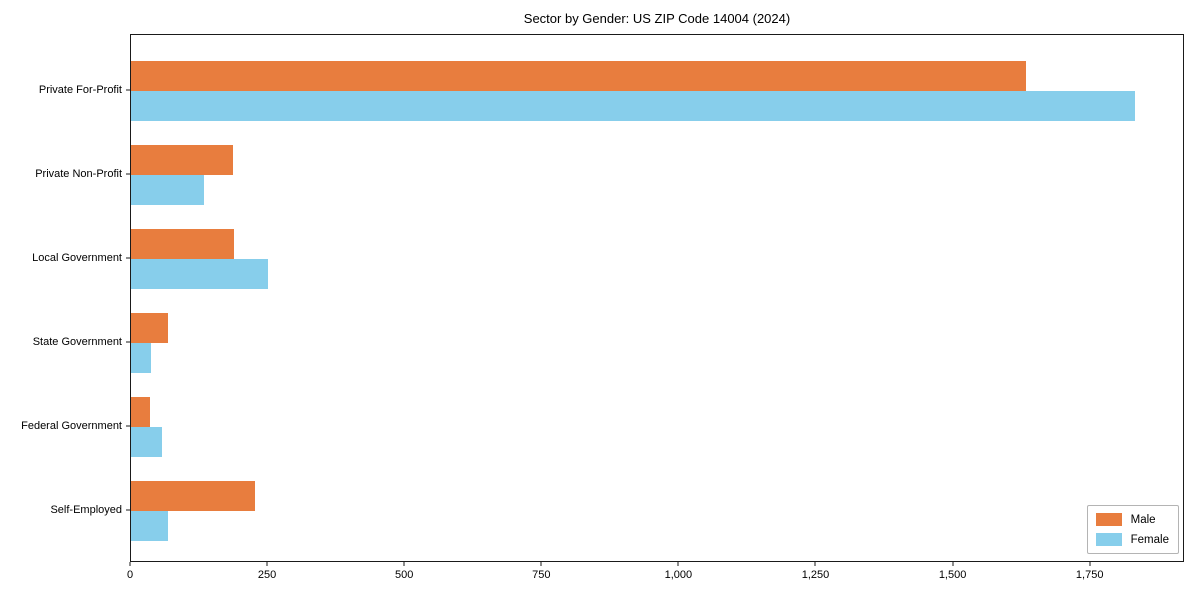 This screenshot has height=600, width=1200. I want to click on legend-item-female: Female, so click(1132, 539).